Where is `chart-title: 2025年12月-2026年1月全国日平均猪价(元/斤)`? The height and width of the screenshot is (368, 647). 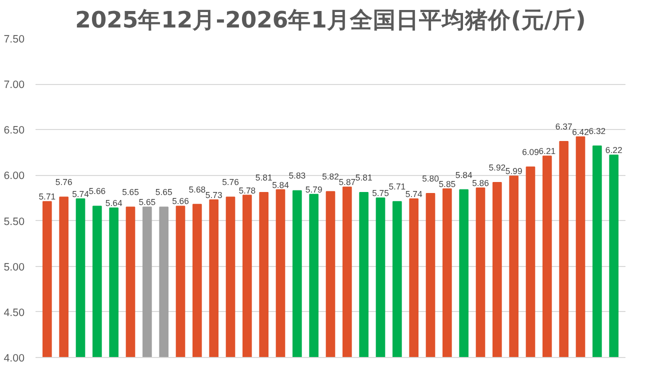
chart-title: 2025年12月-2026年1月全国日平均猪价(元/斤) is located at coordinates (330, 21).